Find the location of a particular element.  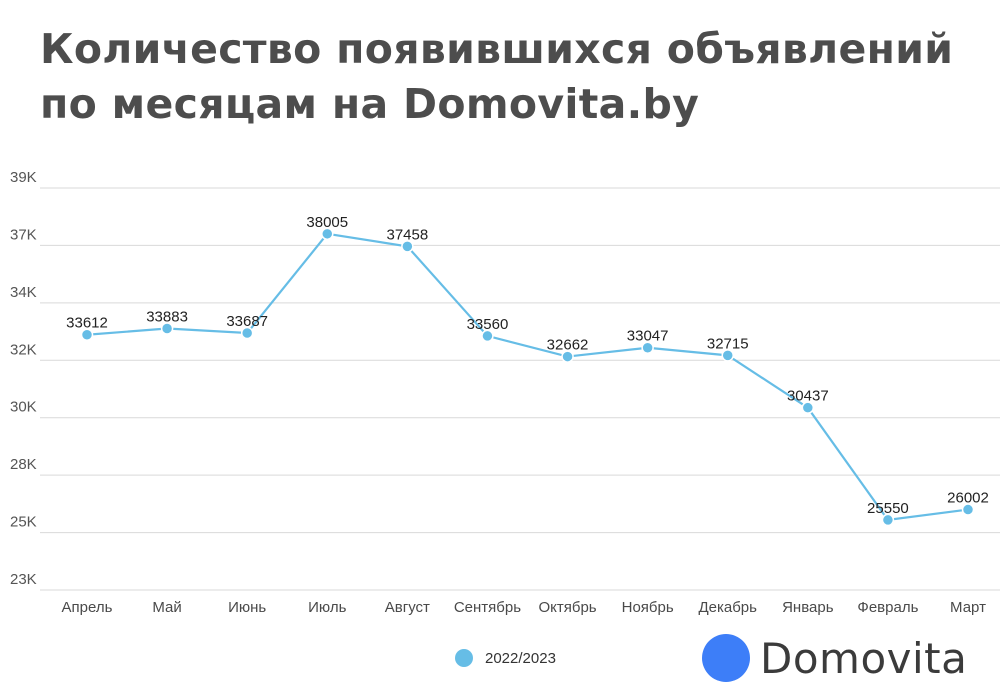

x-tick-label: Июнь is located at coordinates (247, 607).